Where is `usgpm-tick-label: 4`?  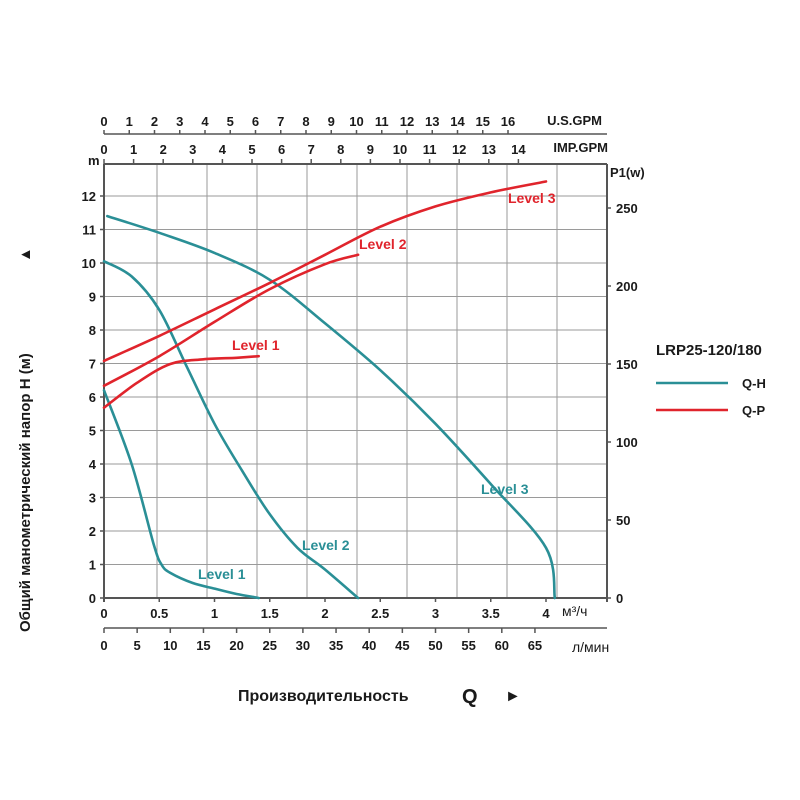 usgpm-tick-label: 4 is located at coordinates (205, 121).